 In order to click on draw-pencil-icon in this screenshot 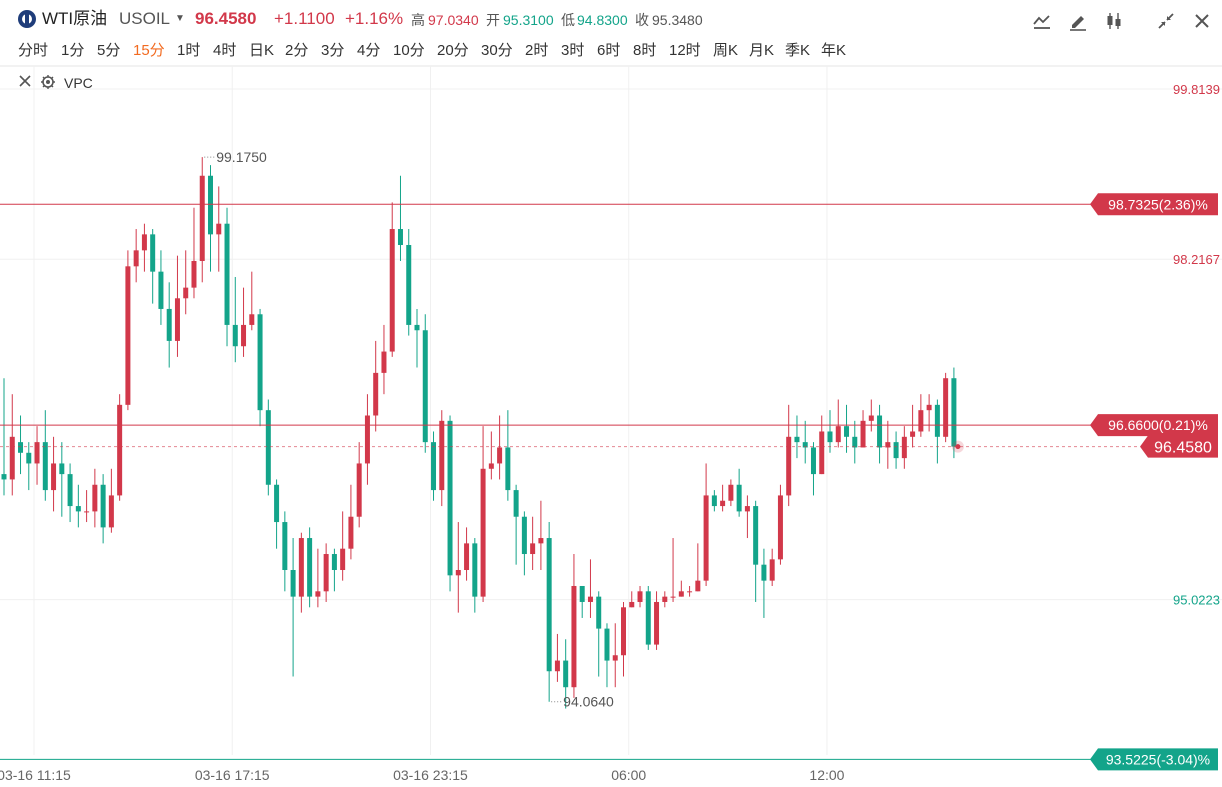, I will do `click(1078, 21)`.